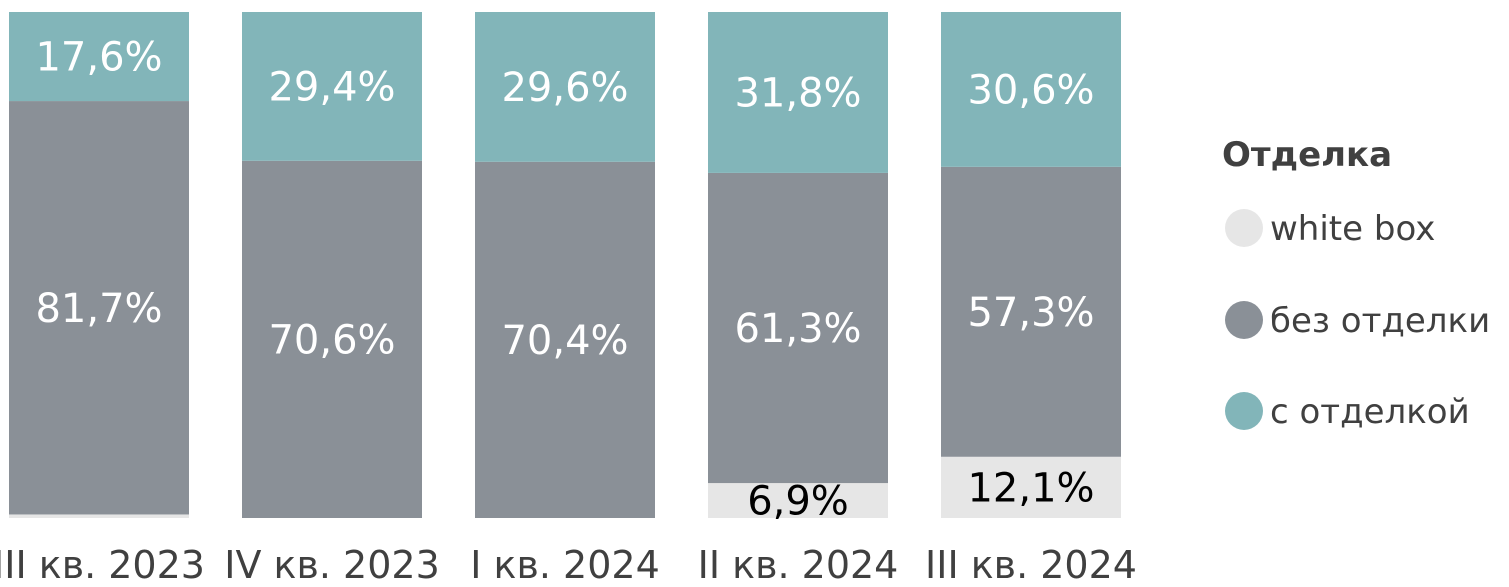  What do you see at coordinates (565, 565) in the screenshot?
I see `x-tick-label-3: I кв. 2024` at bounding box center [565, 565].